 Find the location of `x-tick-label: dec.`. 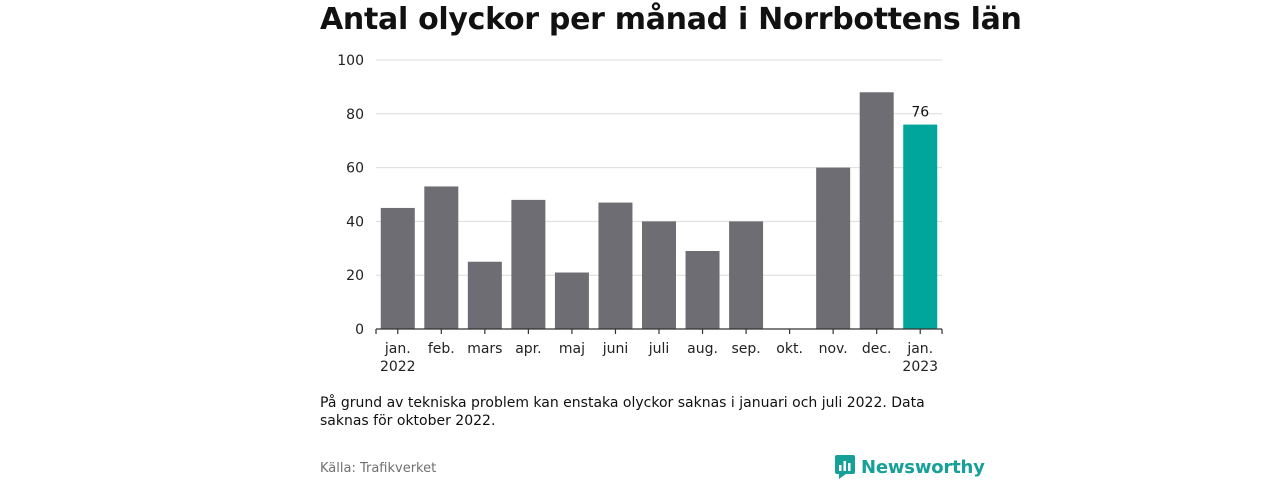

x-tick-label: dec. is located at coordinates (877, 349).